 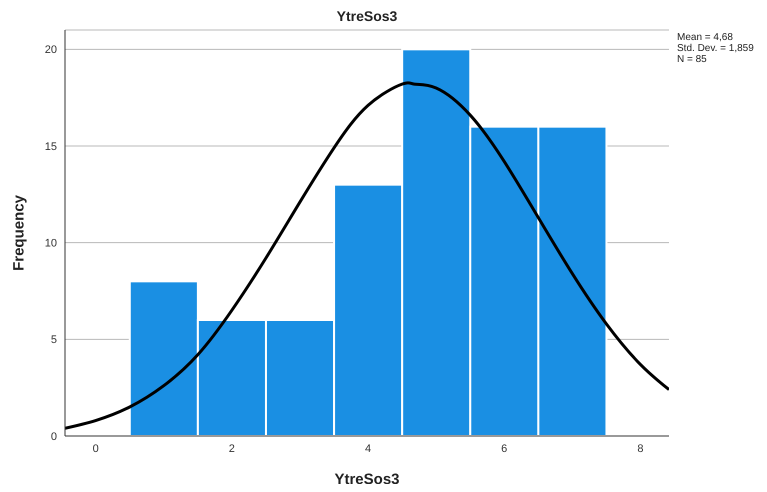 I want to click on x-tick-label: 8, so click(x=640, y=448).